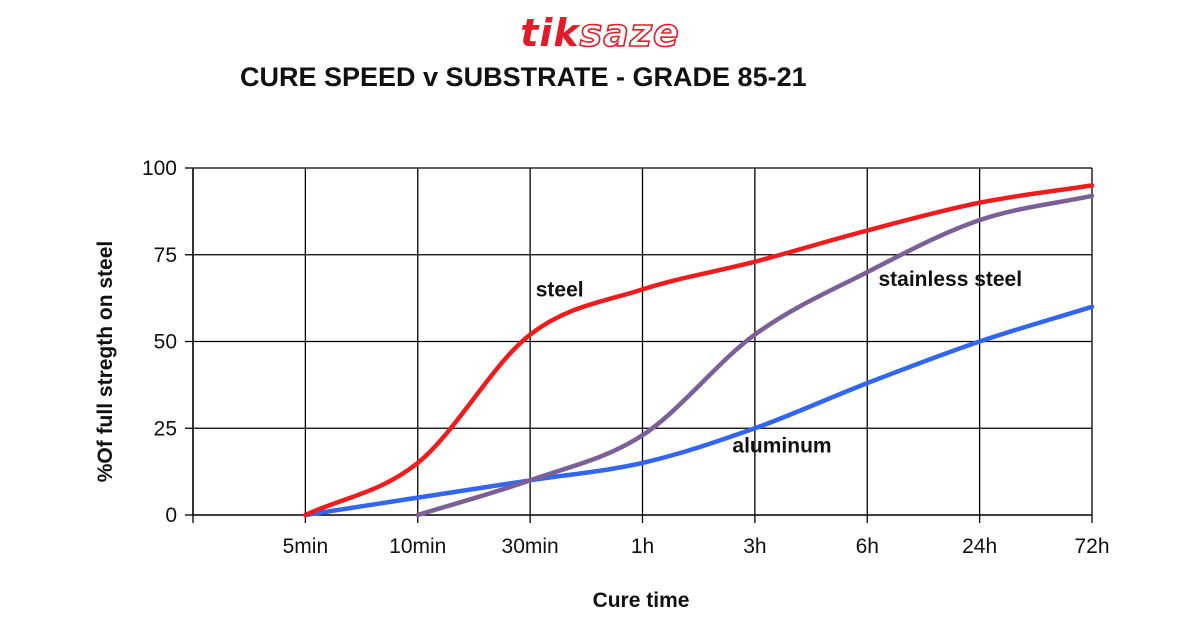 This screenshot has width=1200, height=632. Describe the element at coordinates (867, 546) in the screenshot. I see `x-tick-label: 6h` at that location.